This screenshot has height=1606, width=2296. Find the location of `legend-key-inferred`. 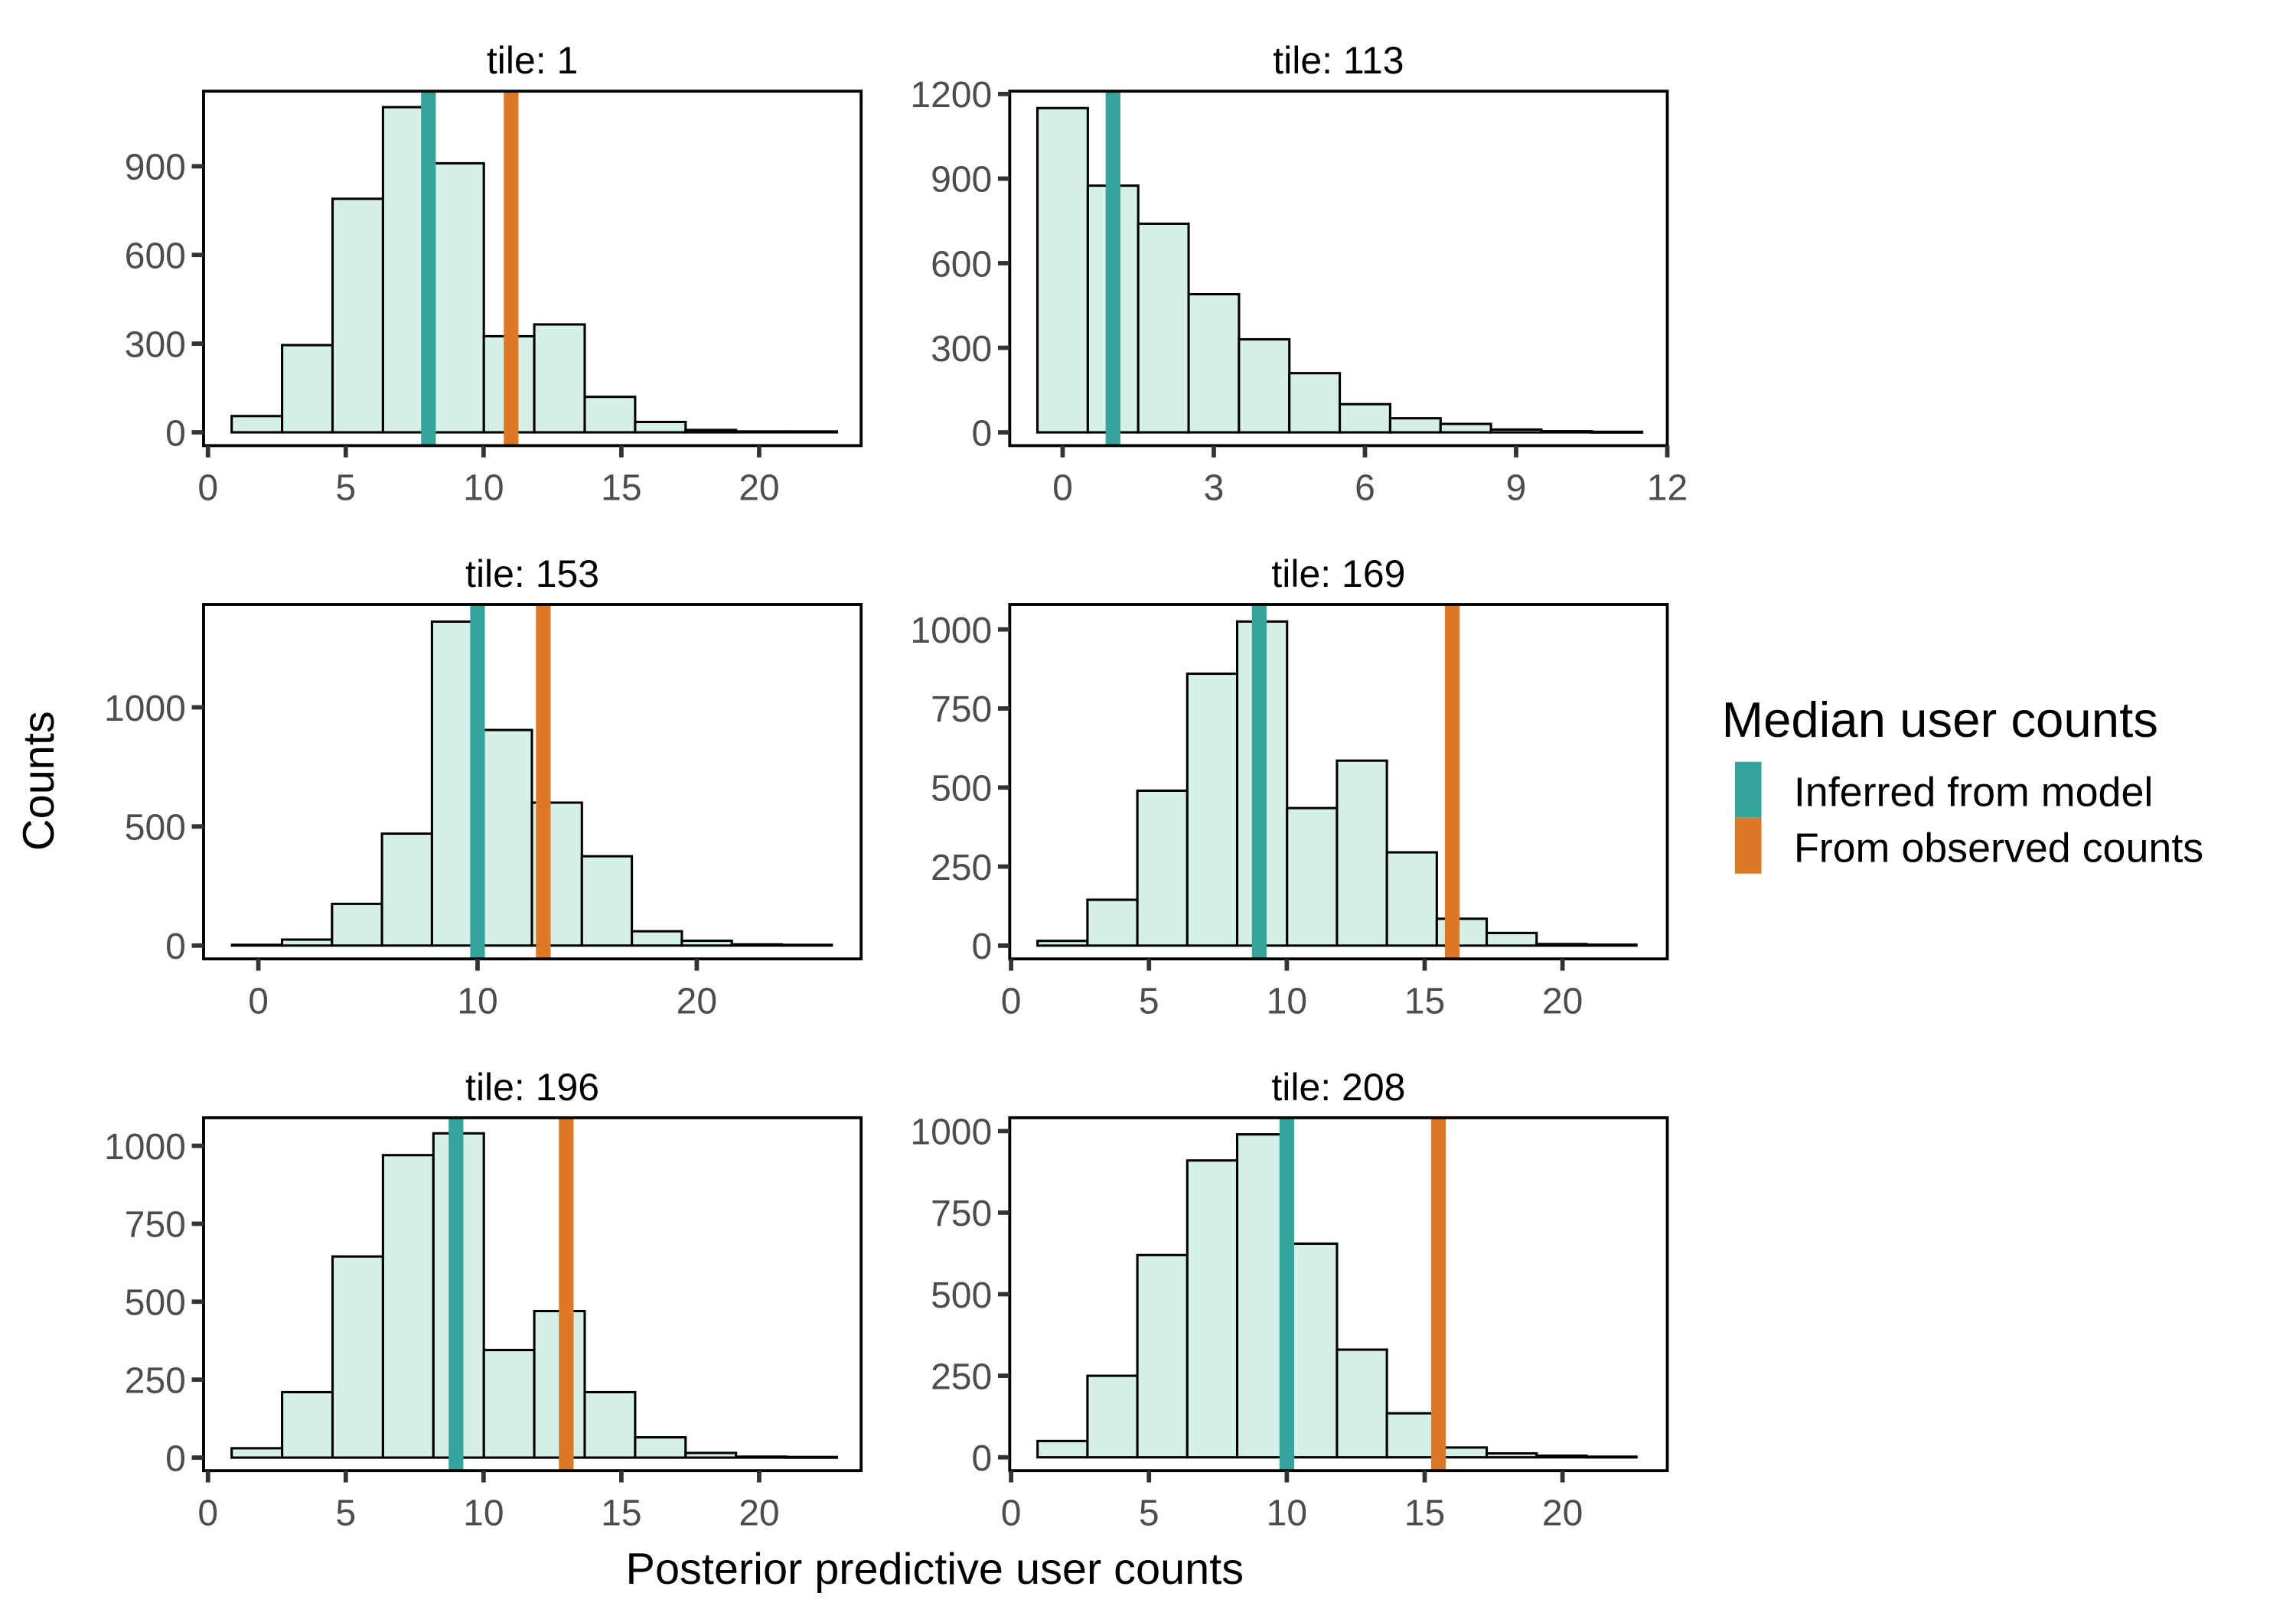

legend-key-inferred is located at coordinates (1748, 789).